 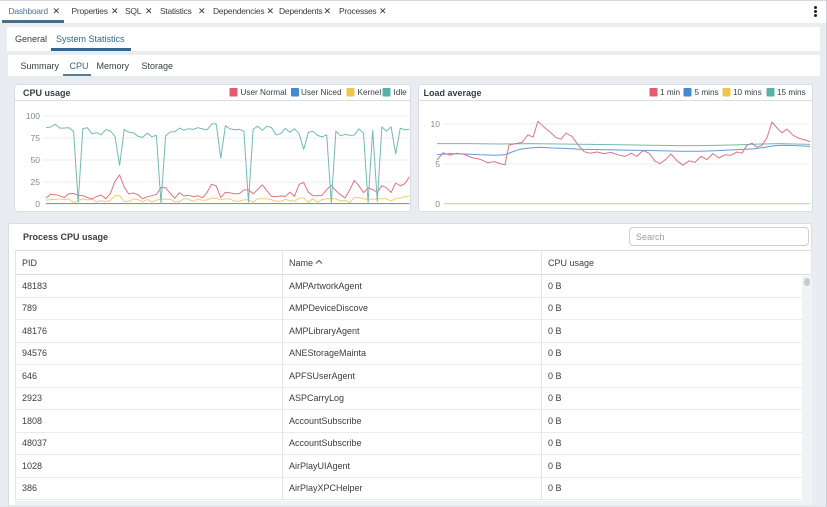 I want to click on svg-text: 50, so click(x=36, y=160).